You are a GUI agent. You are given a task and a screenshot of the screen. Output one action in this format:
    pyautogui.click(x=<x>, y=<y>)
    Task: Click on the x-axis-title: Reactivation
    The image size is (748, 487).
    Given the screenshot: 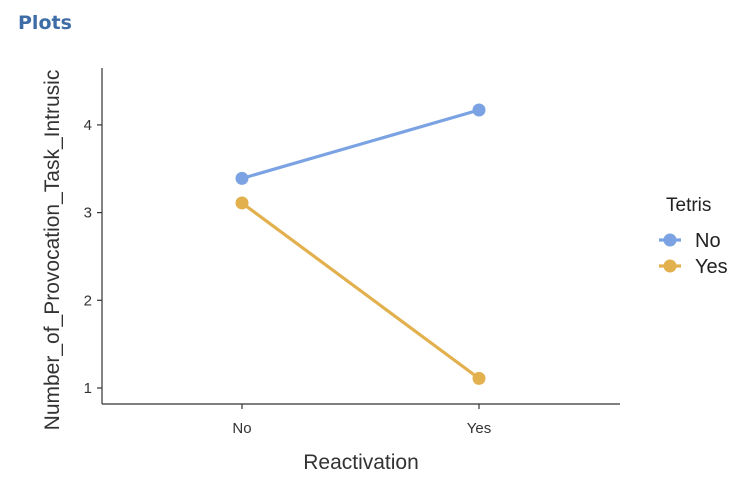 What is the action you would take?
    pyautogui.click(x=361, y=462)
    